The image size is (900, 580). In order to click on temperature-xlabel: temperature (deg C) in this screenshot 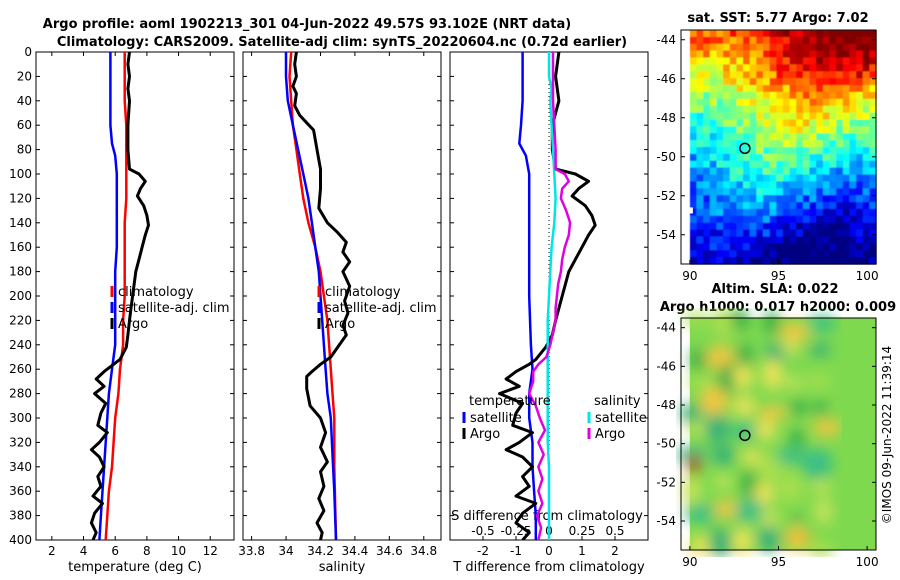, I will do `click(135, 567)`.